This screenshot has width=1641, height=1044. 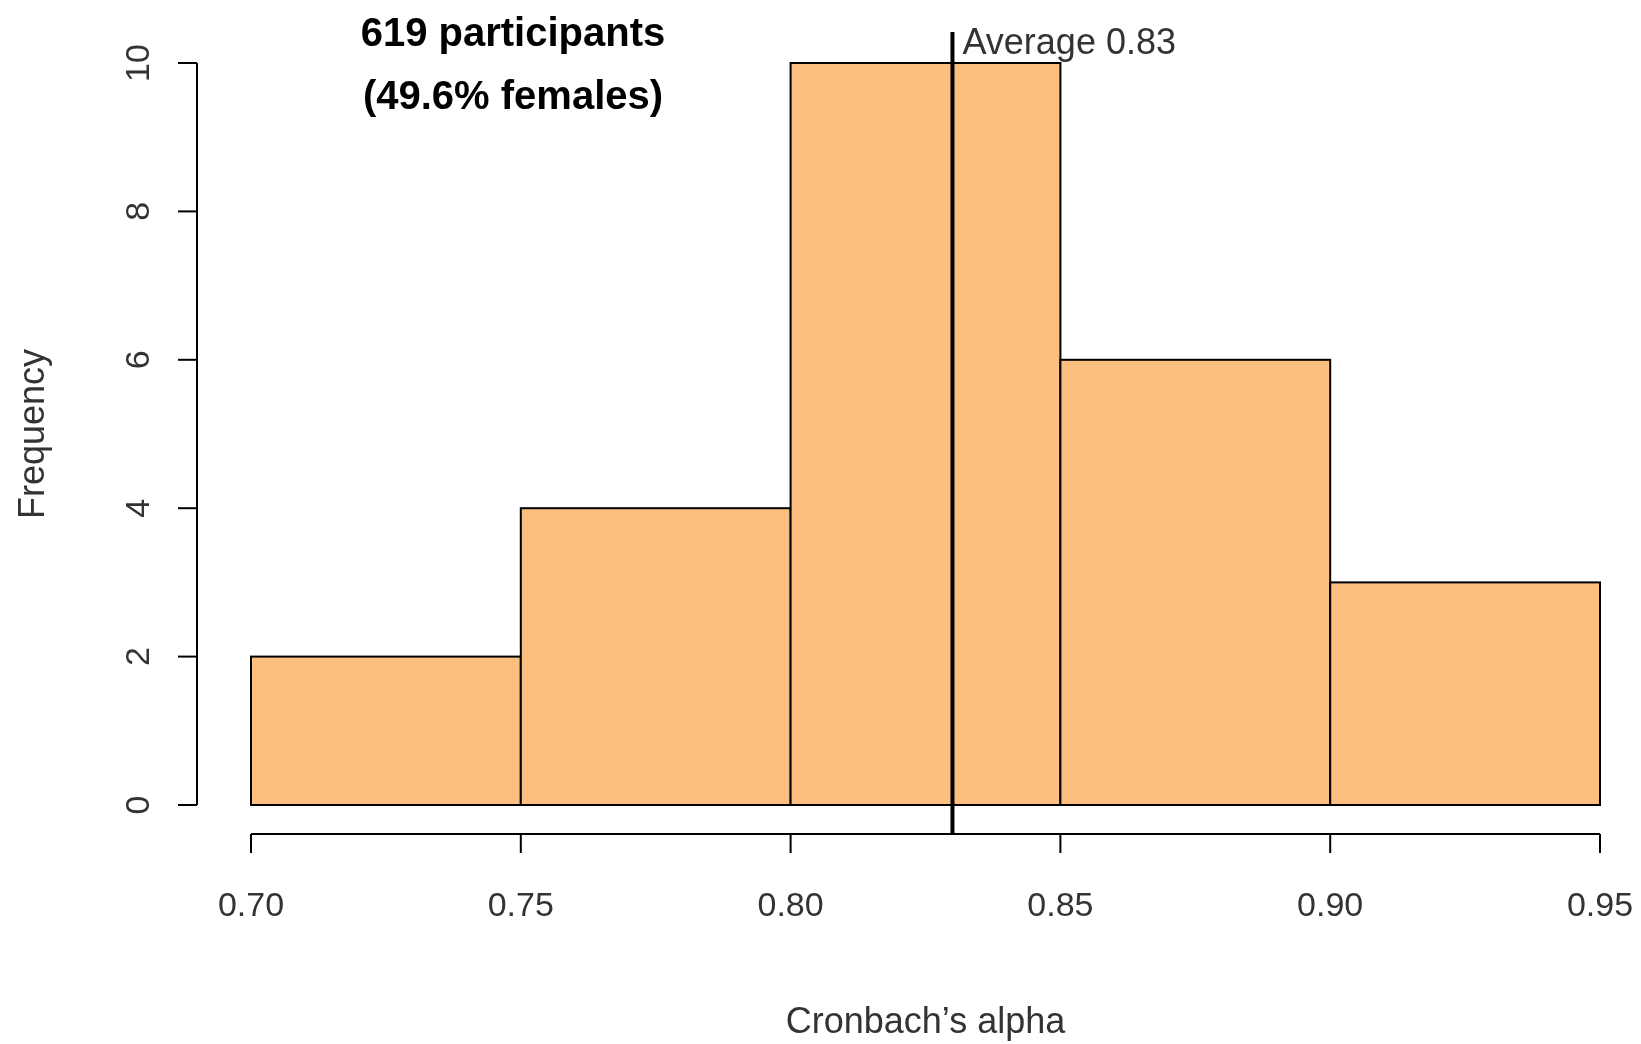 What do you see at coordinates (136, 657) in the screenshot?
I see `y-tick-label: 2` at bounding box center [136, 657].